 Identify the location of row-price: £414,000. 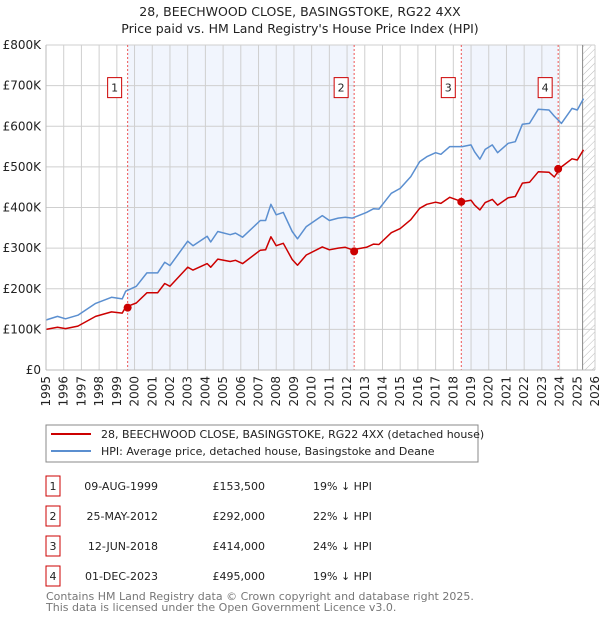
(239, 546).